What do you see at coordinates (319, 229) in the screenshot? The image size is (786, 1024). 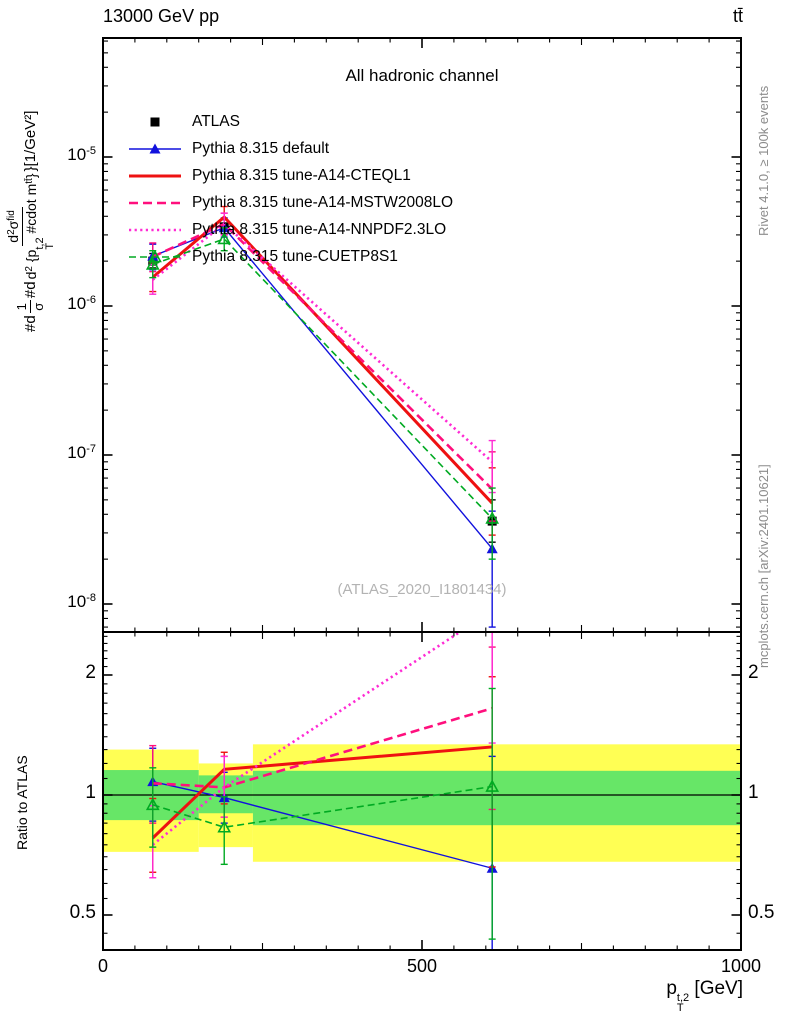 I see `legend-label: Pythia 8.315 tune-A14-NNPDF2.3LO` at bounding box center [319, 229].